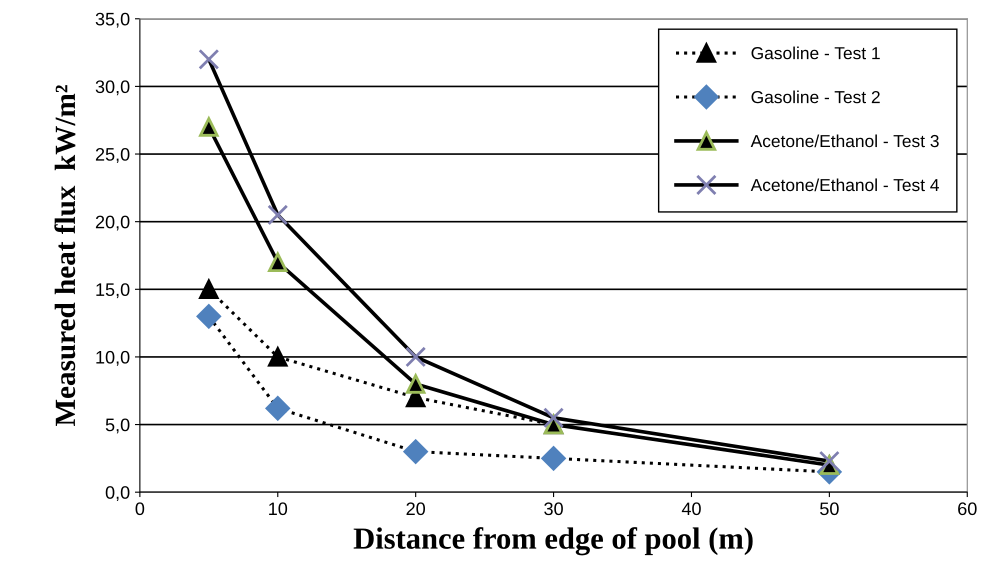 This screenshot has width=985, height=569. What do you see at coordinates (416, 509) in the screenshot?
I see `x-tick-label: 20` at bounding box center [416, 509].